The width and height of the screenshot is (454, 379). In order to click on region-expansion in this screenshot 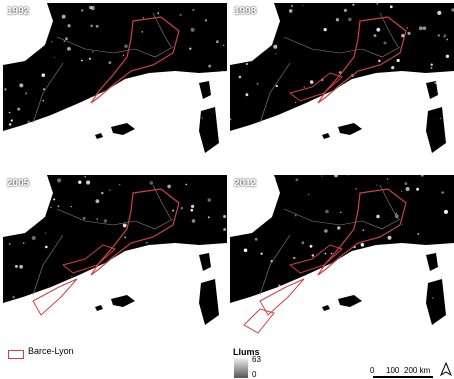, I will do `click(259, 321)`.